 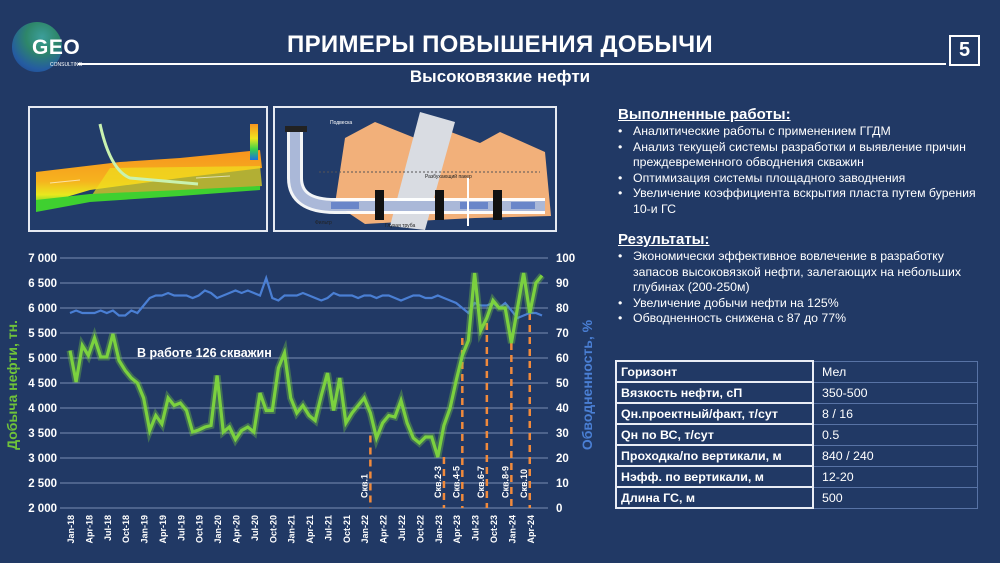 What do you see at coordinates (42, 309) in the screenshot?
I see `y-tick-left: 6 000` at bounding box center [42, 309].